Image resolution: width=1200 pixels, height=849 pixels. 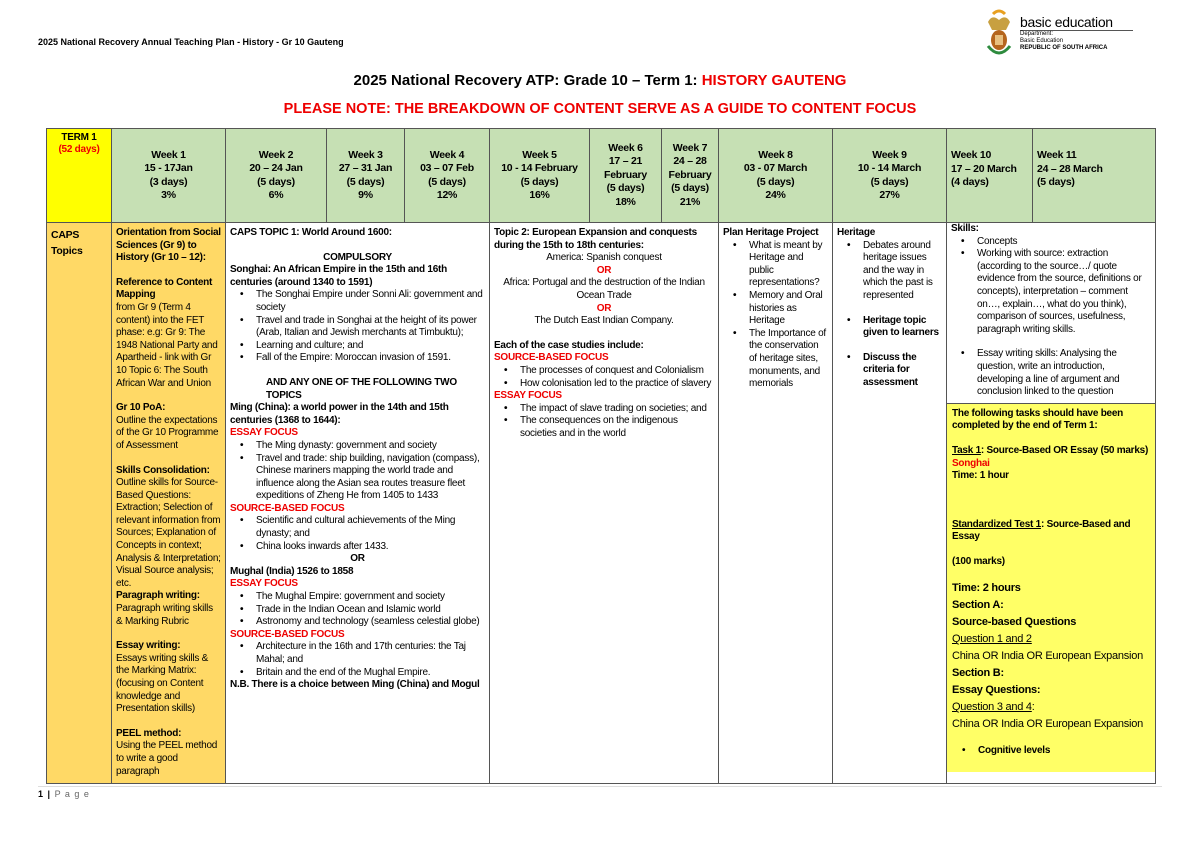 I want to click on week-dates: 24 – 28 March, so click(x=1070, y=168).